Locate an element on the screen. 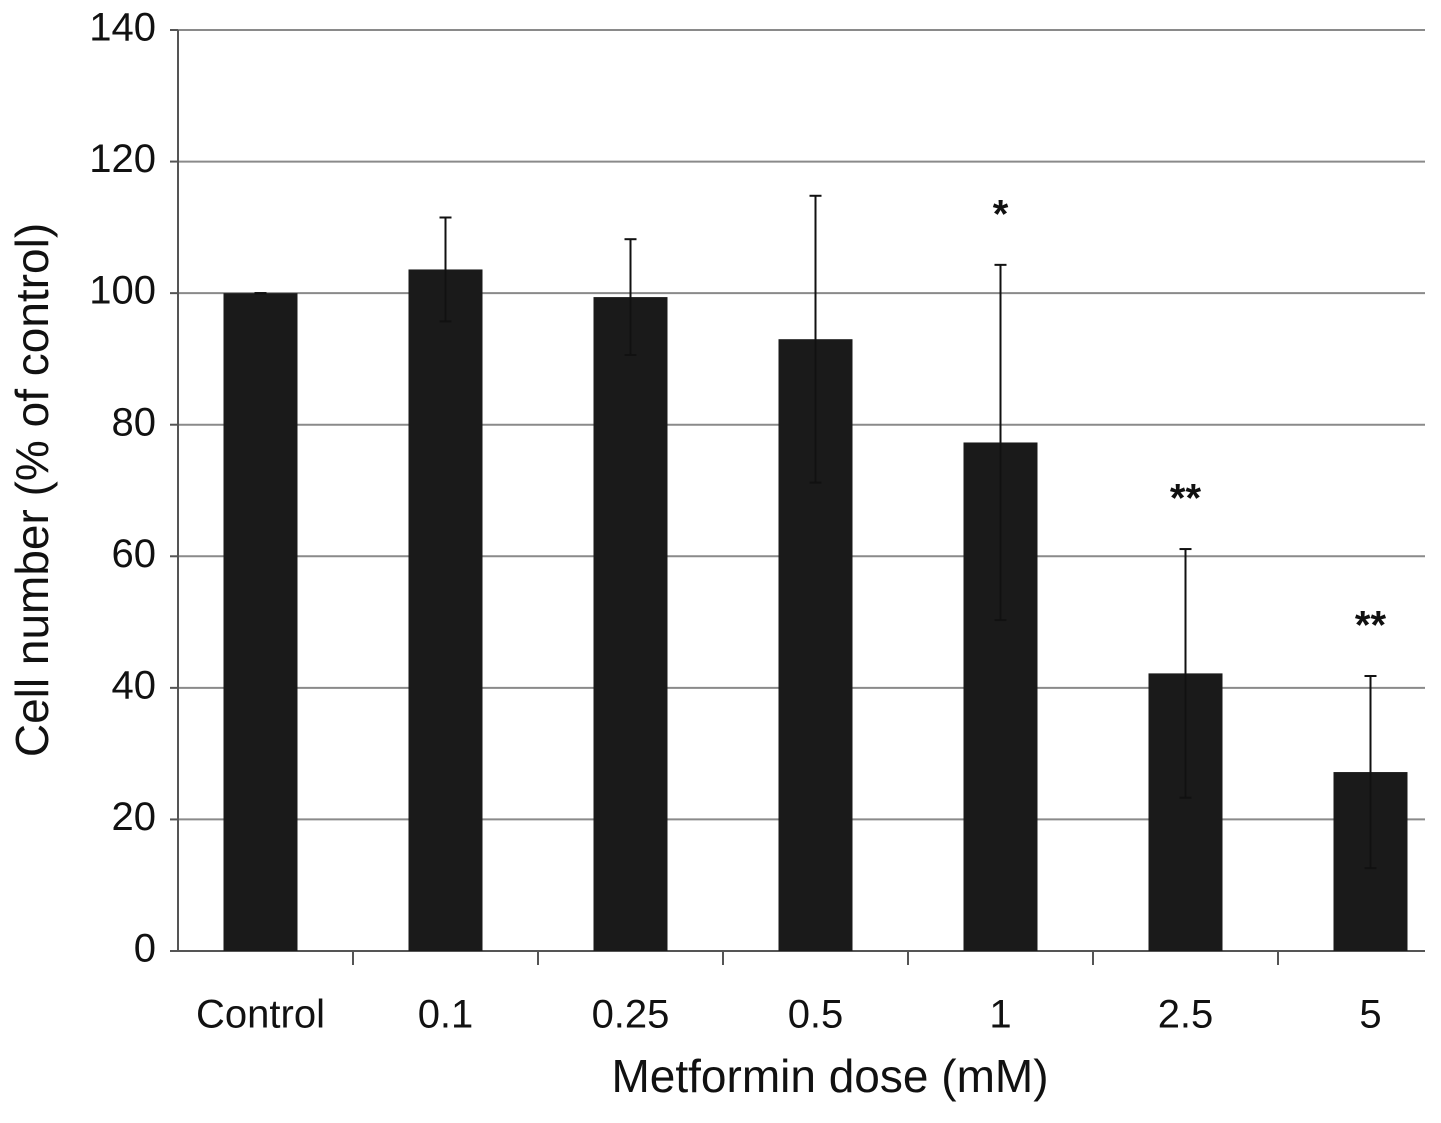  x-tick-label: 0.5 is located at coordinates (816, 1015).